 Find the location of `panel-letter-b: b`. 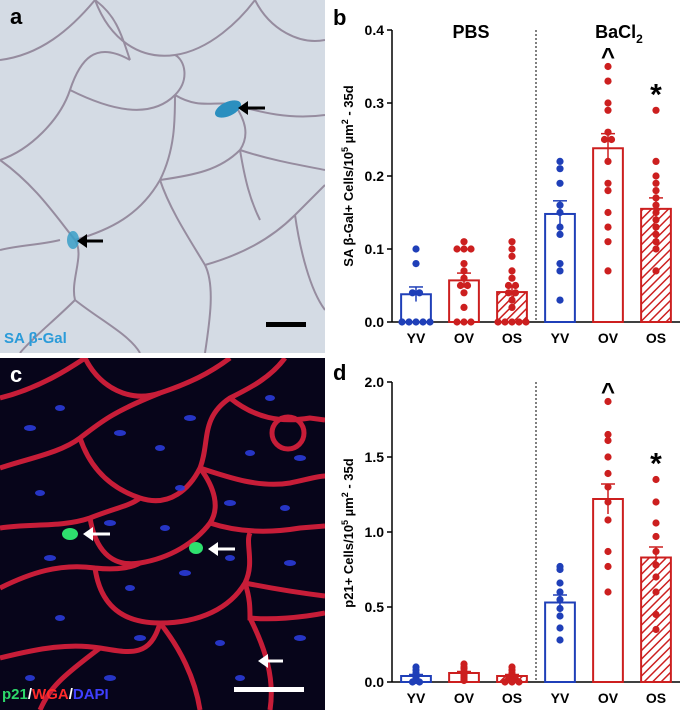

panel-letter-b: b is located at coordinates (339, 17).